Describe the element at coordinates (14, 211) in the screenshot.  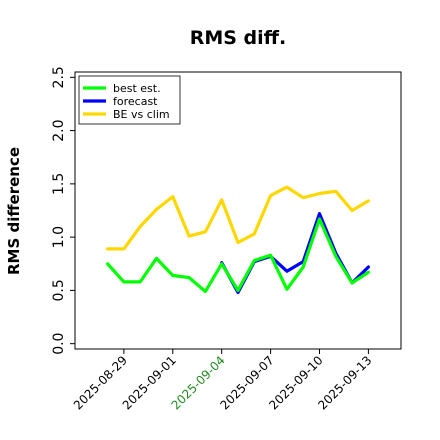
I see `y-axis-label: RMS difference` at that location.